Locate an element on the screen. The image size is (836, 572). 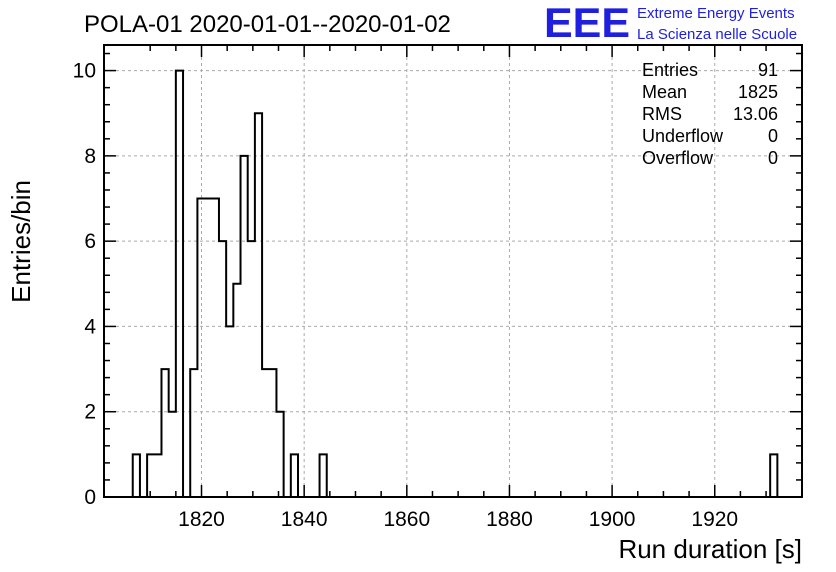
stats-value: 91 is located at coordinates (768, 70).